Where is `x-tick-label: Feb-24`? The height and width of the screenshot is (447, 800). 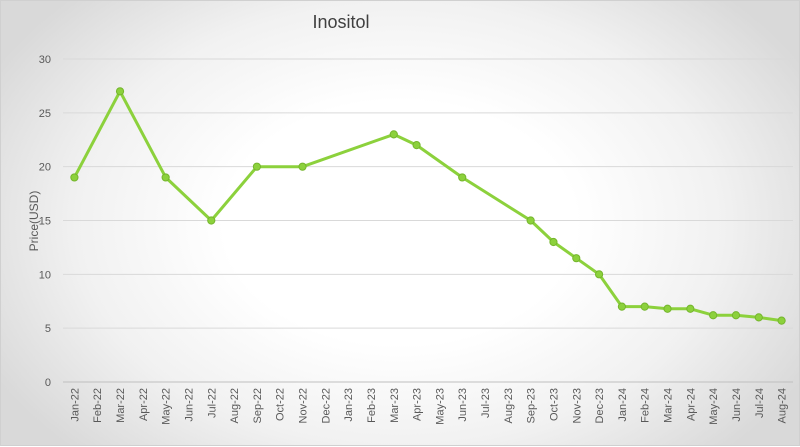 x-tick-label: Feb-24 is located at coordinates (646, 405).